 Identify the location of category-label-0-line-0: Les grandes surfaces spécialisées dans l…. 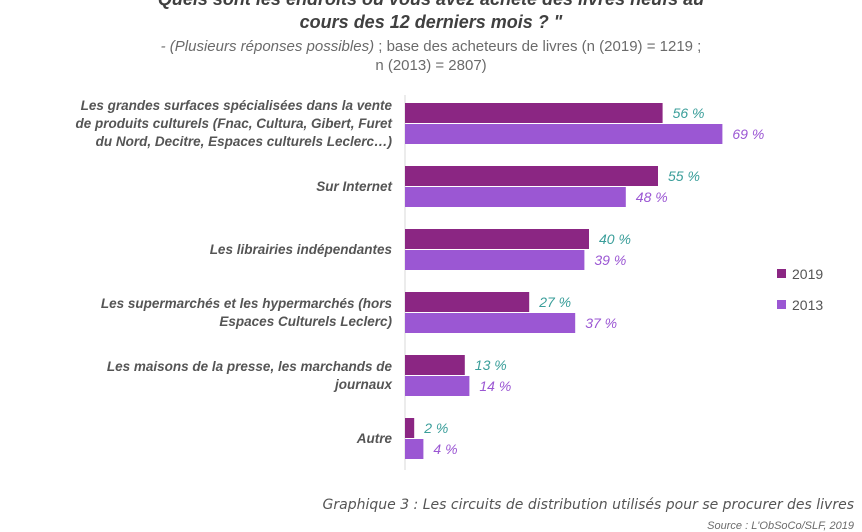
(236, 105).